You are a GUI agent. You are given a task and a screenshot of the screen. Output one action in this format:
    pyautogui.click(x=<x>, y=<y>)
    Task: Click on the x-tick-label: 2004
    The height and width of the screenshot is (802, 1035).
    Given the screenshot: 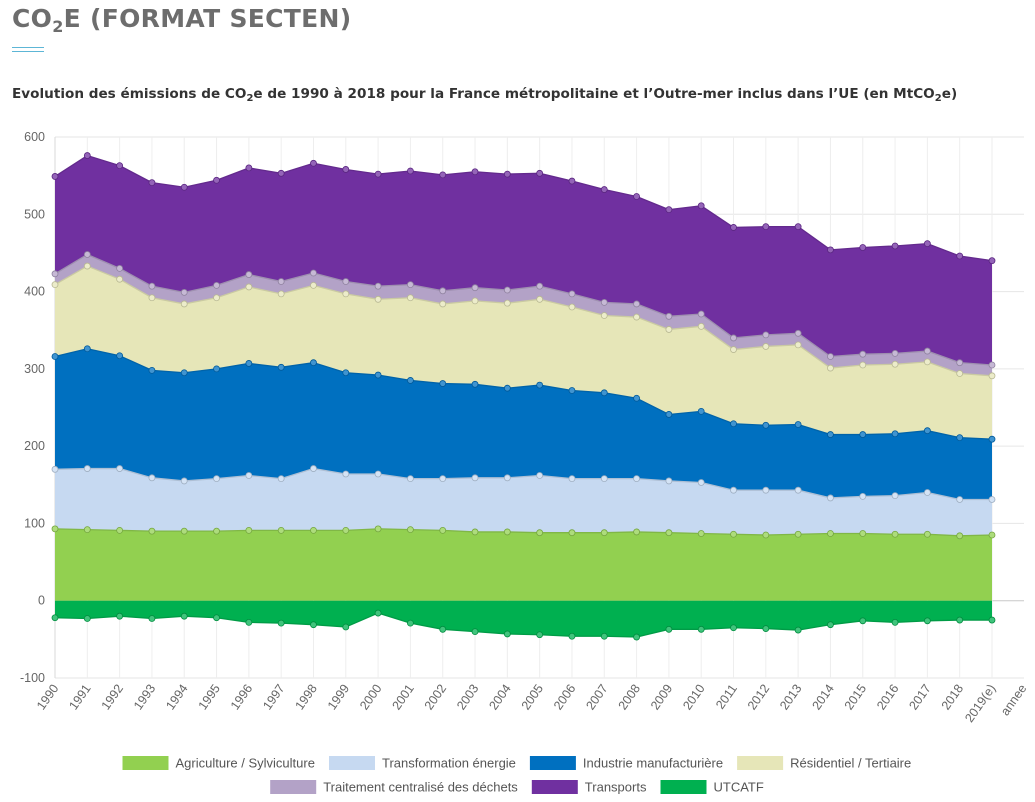 What is the action you would take?
    pyautogui.click(x=499, y=697)
    